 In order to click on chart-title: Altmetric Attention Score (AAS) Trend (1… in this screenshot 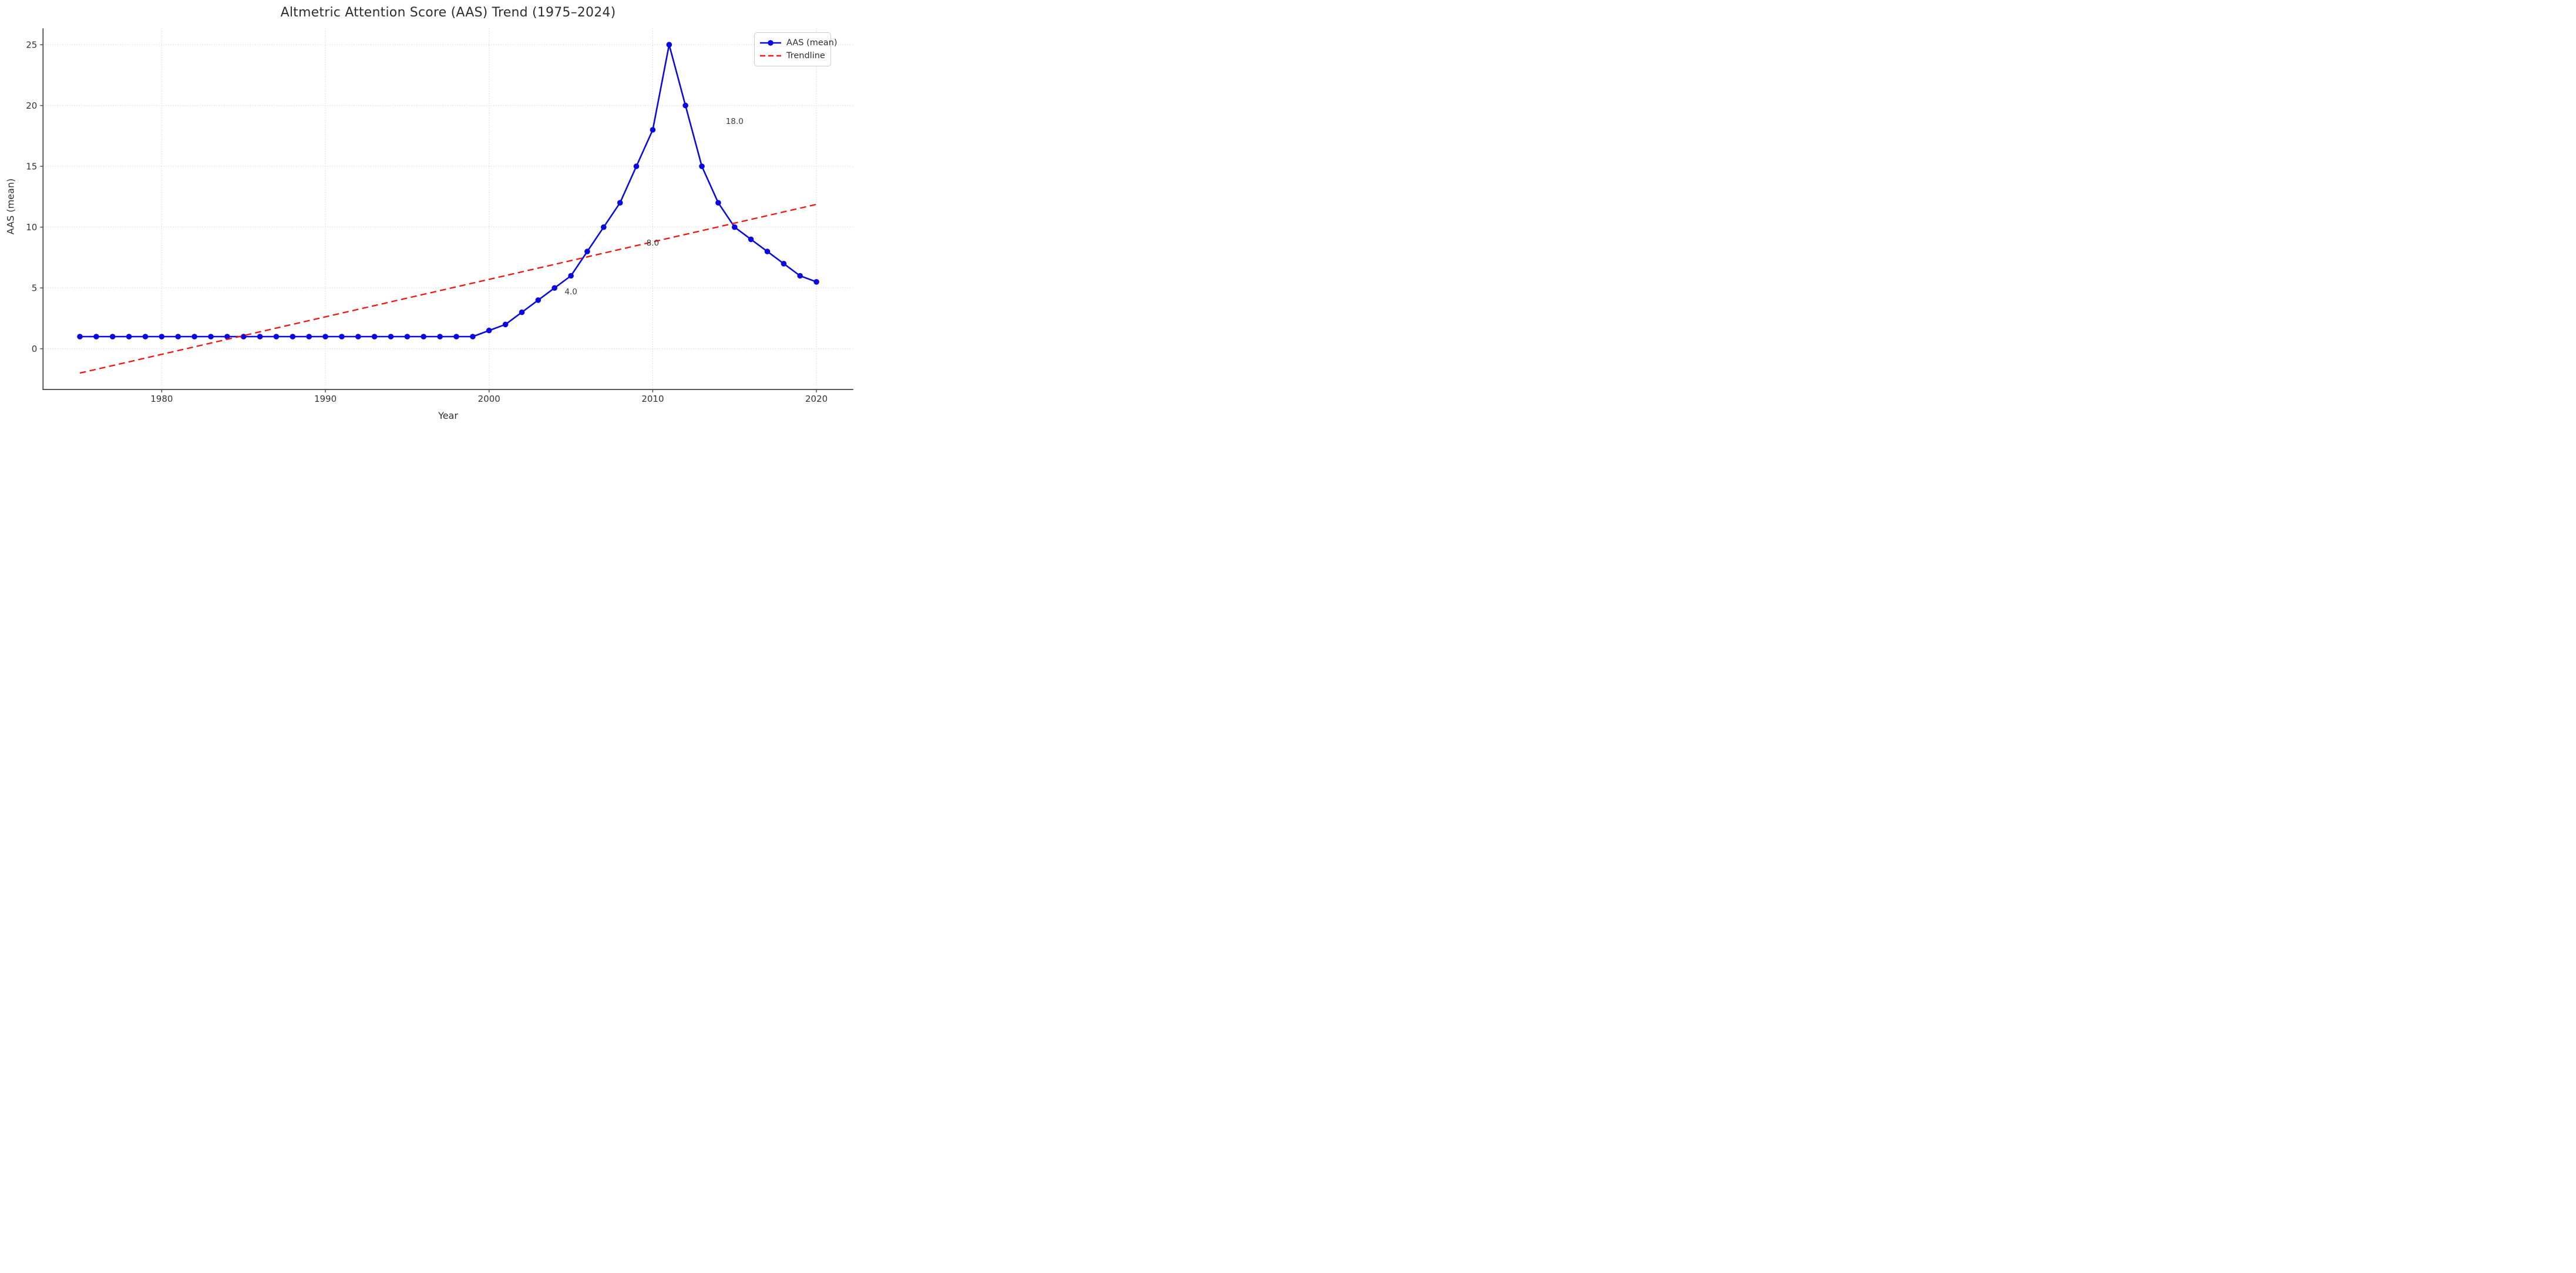, I will do `click(448, 12)`.